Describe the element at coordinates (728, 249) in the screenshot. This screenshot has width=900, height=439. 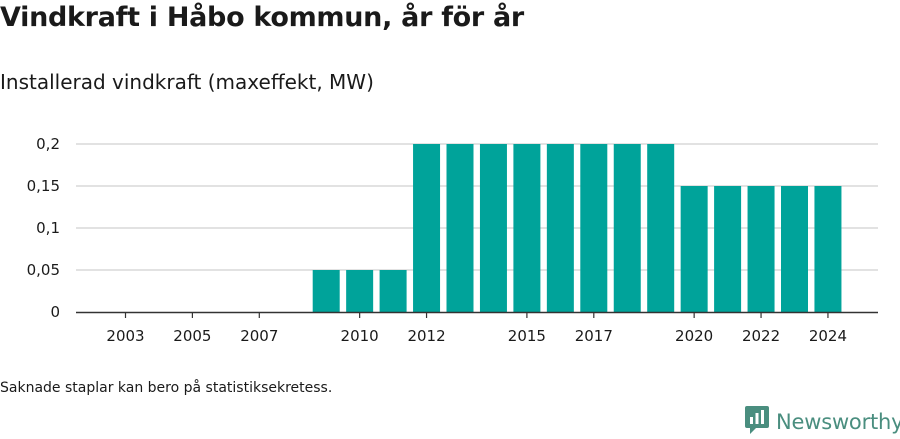
I see `bar-2021` at that location.